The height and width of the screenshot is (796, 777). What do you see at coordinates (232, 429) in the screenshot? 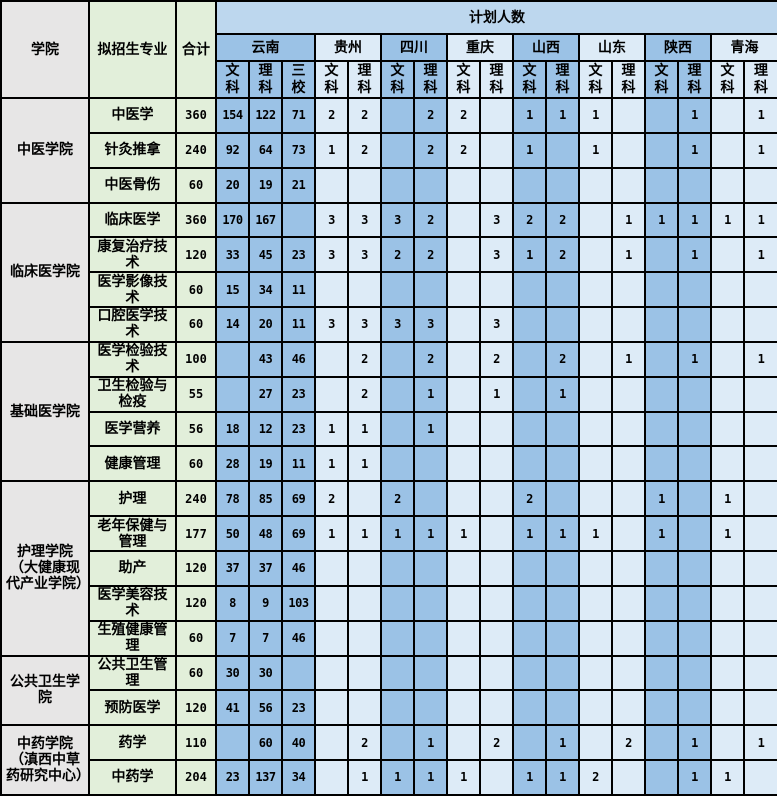
I see `quota-cell: 18` at bounding box center [232, 429].